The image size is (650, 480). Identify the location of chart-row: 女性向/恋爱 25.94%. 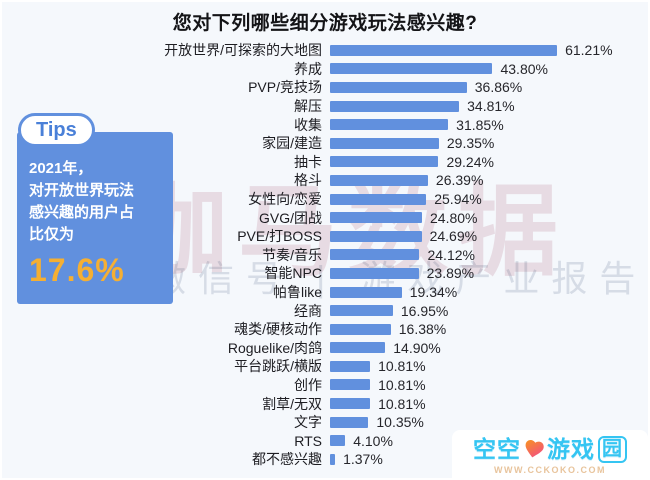
(306, 199).